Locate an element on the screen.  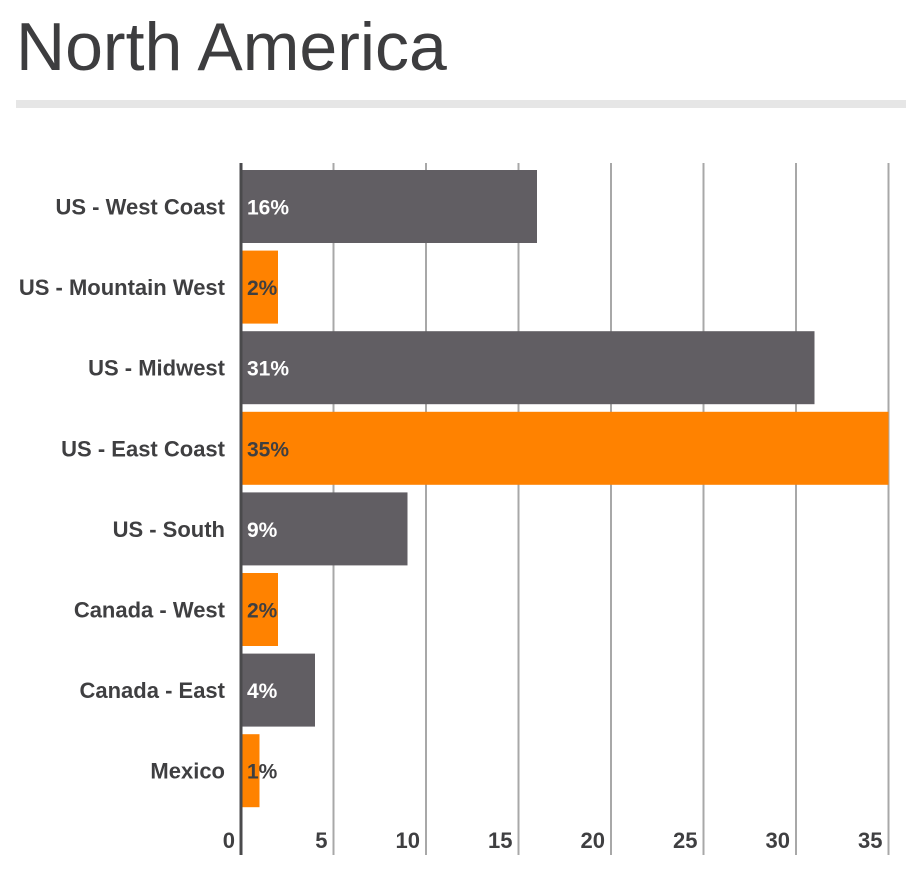
category-label: US - South is located at coordinates (169, 529).